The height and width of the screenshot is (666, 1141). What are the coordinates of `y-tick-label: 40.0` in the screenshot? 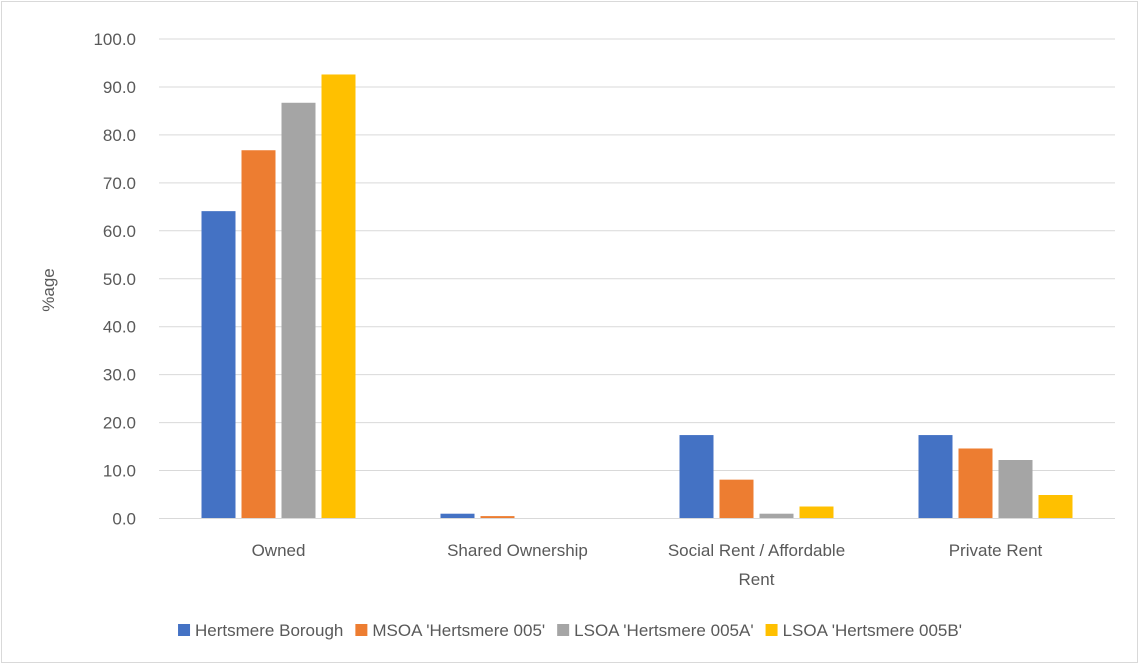 It's located at (119, 327).